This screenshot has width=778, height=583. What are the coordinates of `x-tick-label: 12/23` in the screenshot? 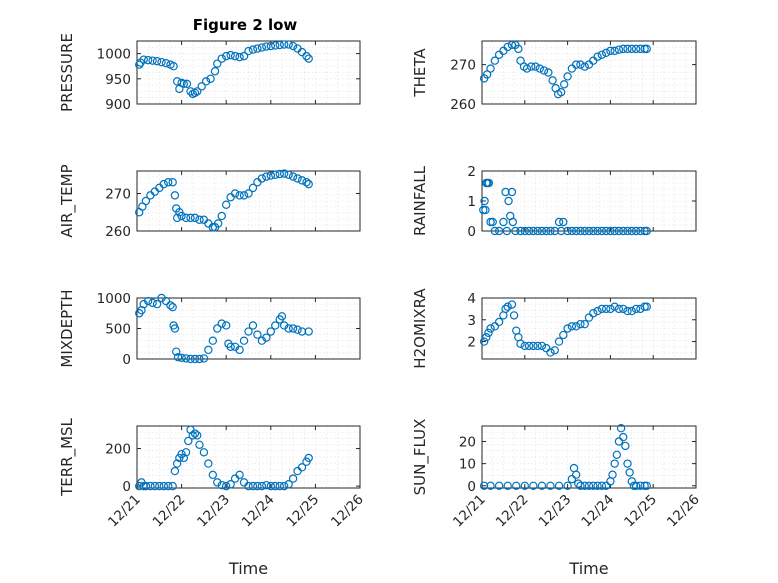 It's located at (213, 511).